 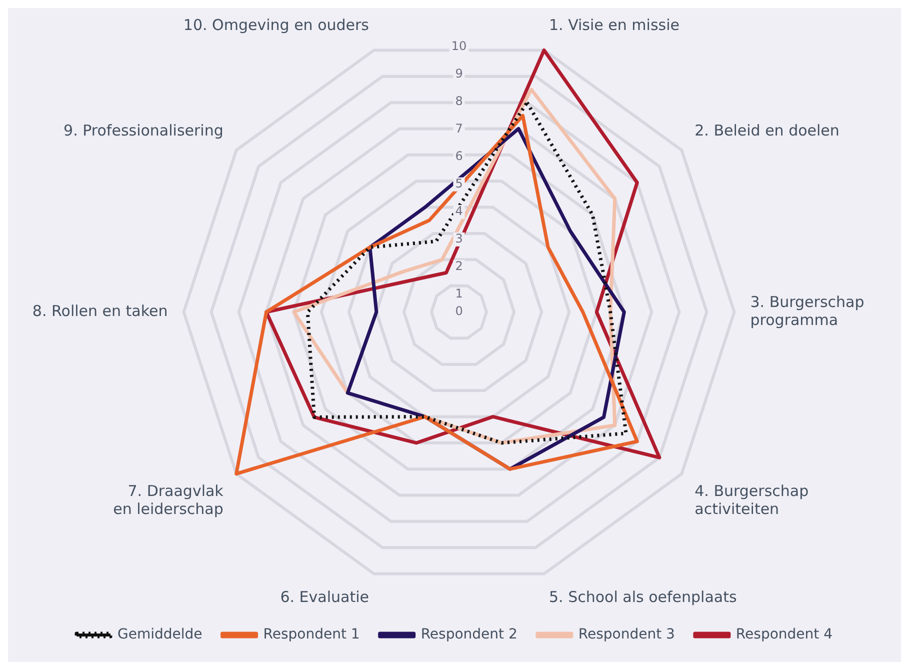 What do you see at coordinates (459, 73) in the screenshot?
I see `y-tick-label: 9` at bounding box center [459, 73].